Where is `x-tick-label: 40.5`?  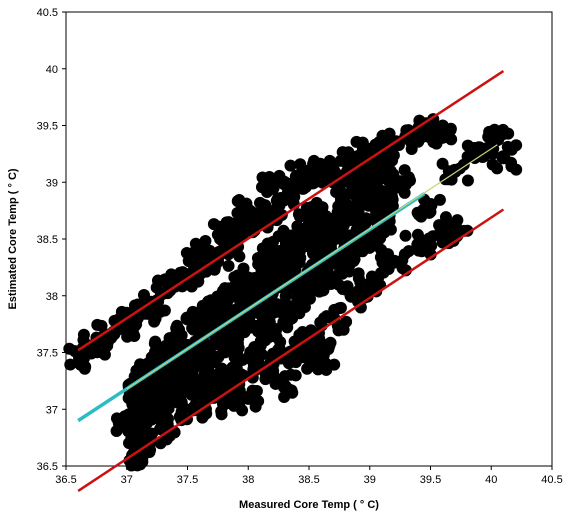 x-tick-label: 40.5 is located at coordinates (551, 480).